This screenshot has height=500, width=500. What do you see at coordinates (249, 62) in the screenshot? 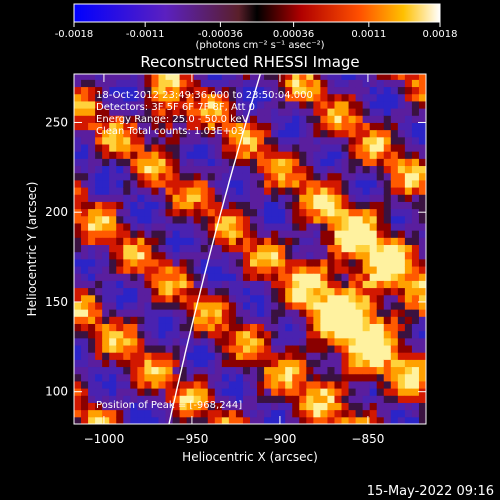
I see `chart-title: Reconstructed RHESSI Image` at bounding box center [249, 62].